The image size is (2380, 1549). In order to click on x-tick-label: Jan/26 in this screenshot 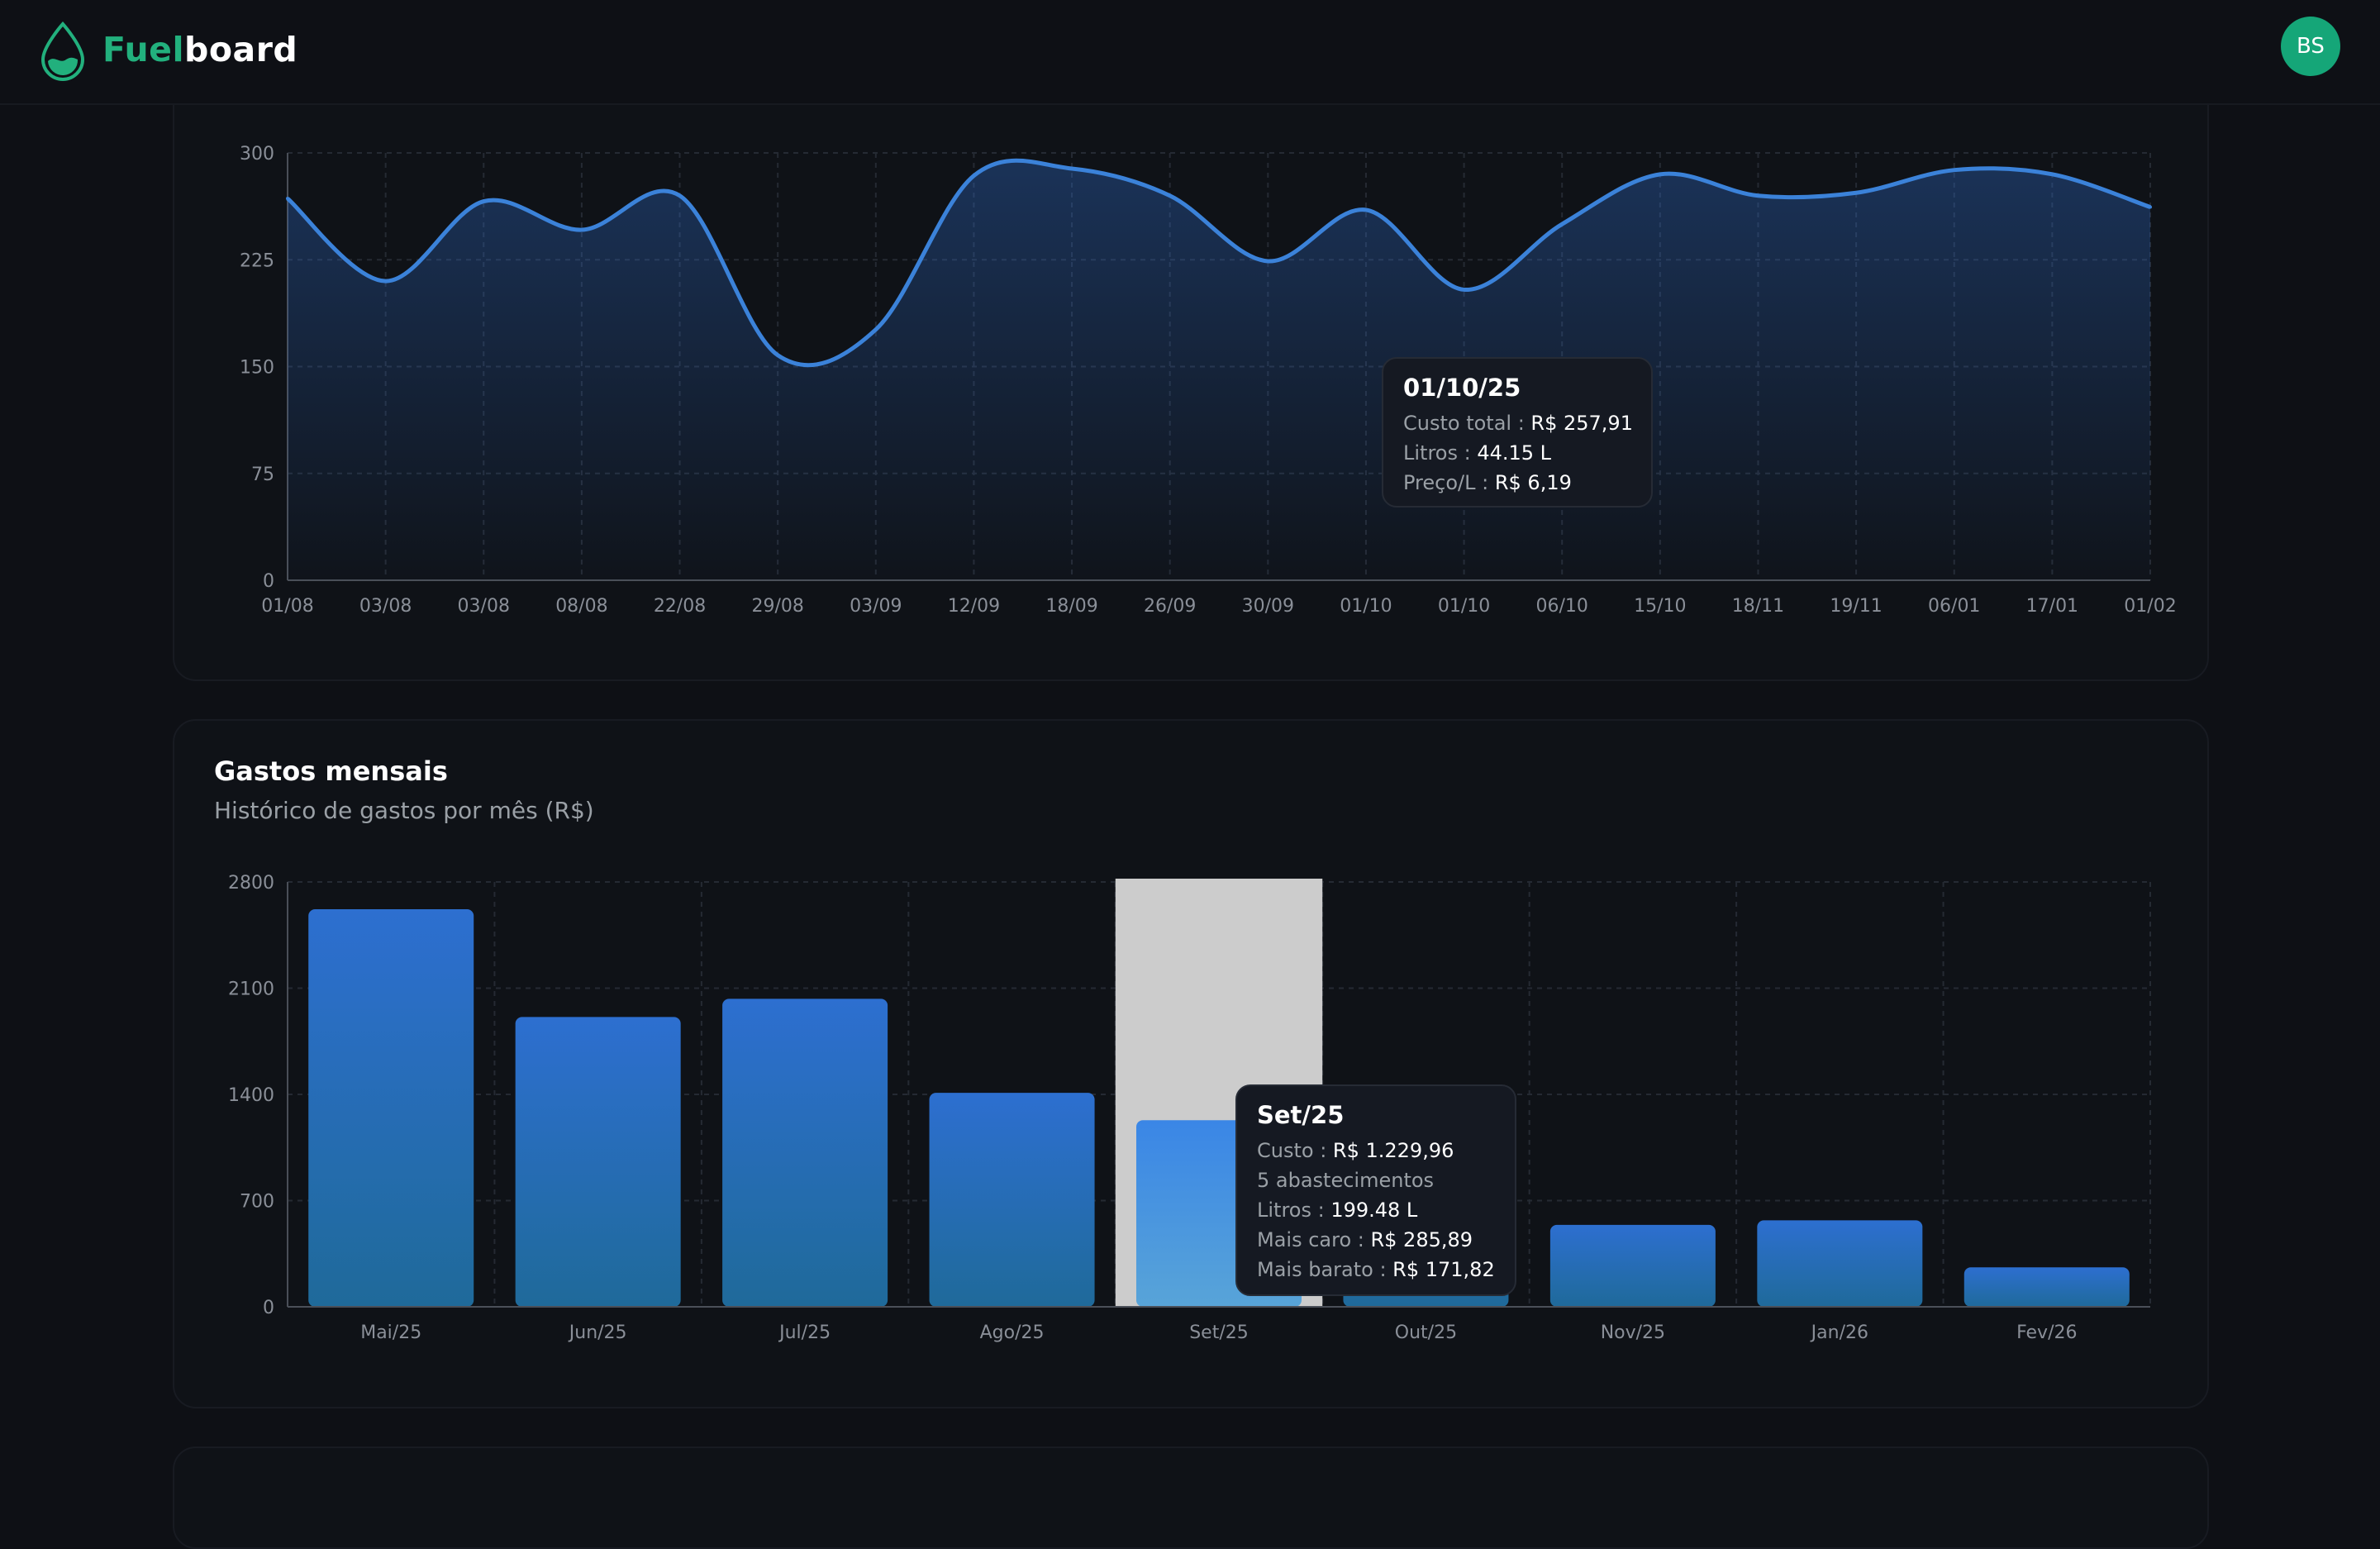, I will do `click(1839, 1333)`.